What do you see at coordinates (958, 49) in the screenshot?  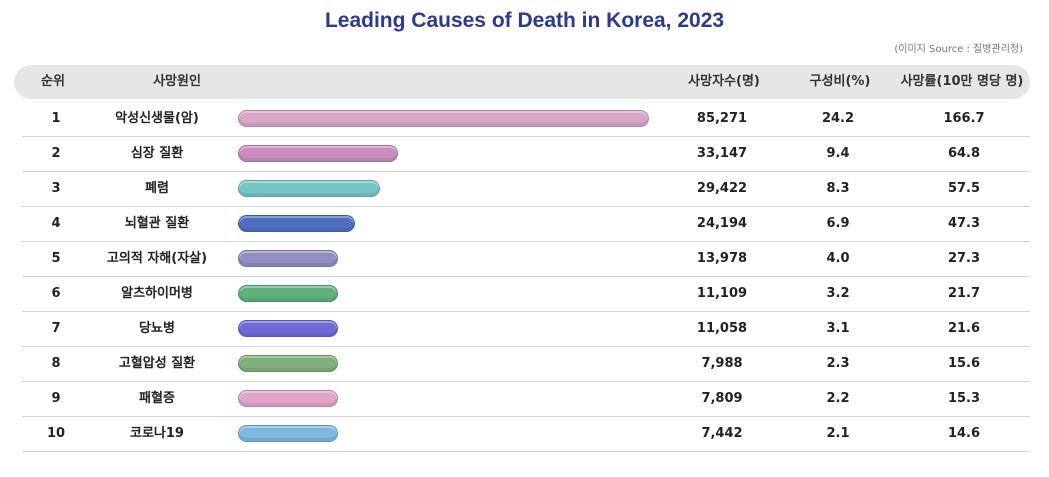 I see `source-note: (이미지 Source : 질병관리청)` at bounding box center [958, 49].